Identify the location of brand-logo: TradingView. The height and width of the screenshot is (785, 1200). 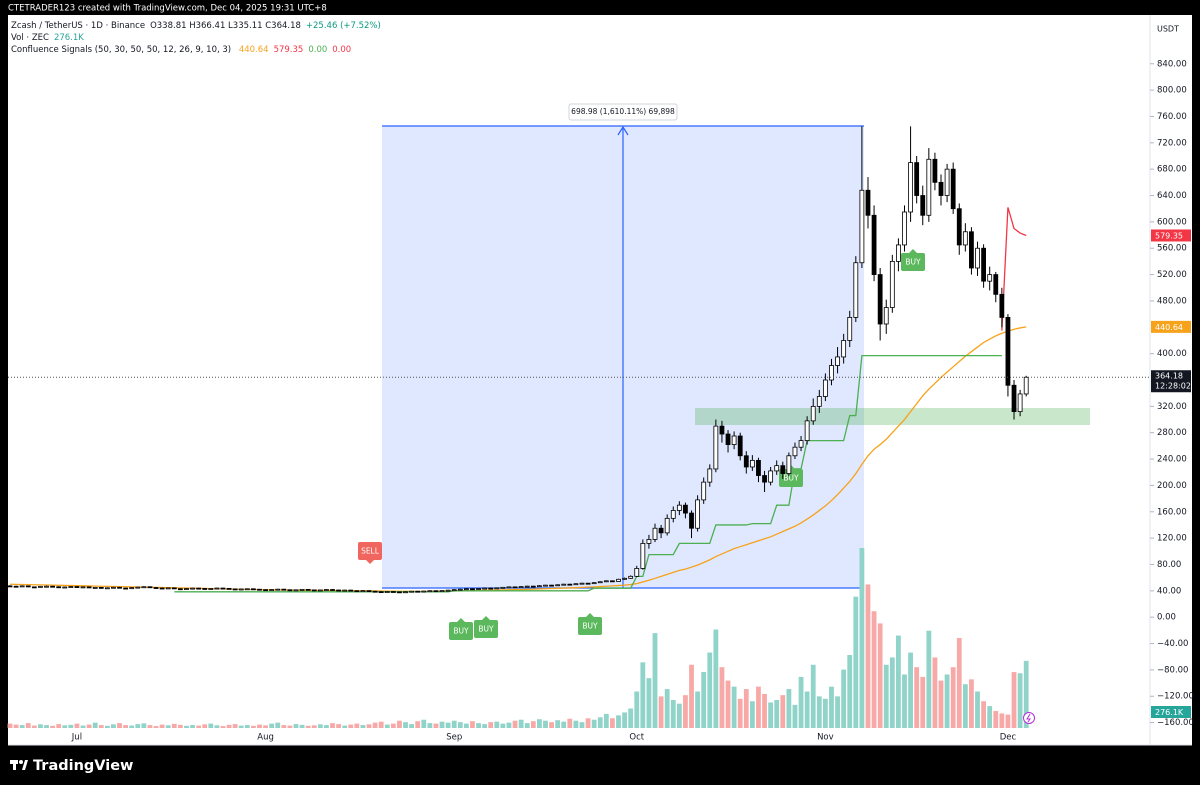
(71, 766).